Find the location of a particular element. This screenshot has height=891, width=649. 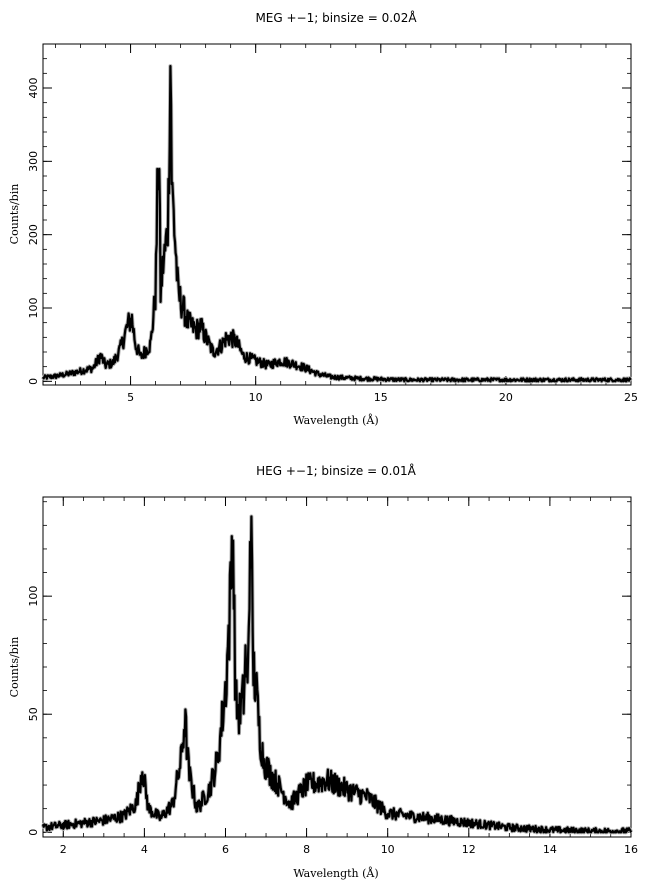

y-tick-label: 200 is located at coordinates (33, 234).